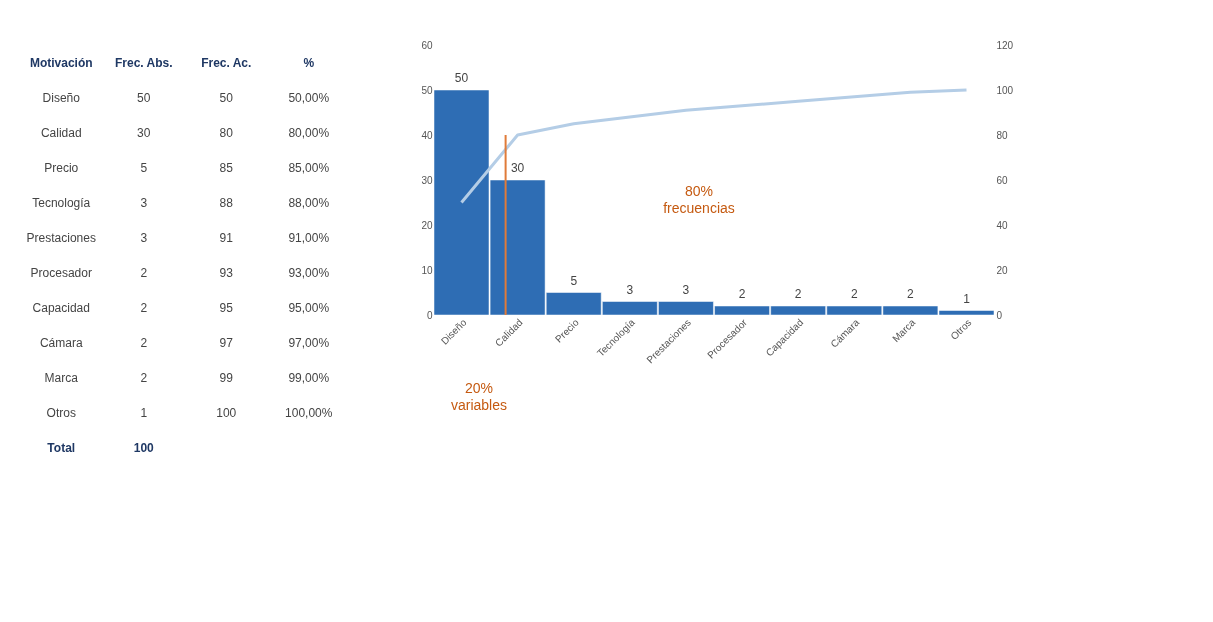  I want to click on data-label: 95, so click(226, 307).